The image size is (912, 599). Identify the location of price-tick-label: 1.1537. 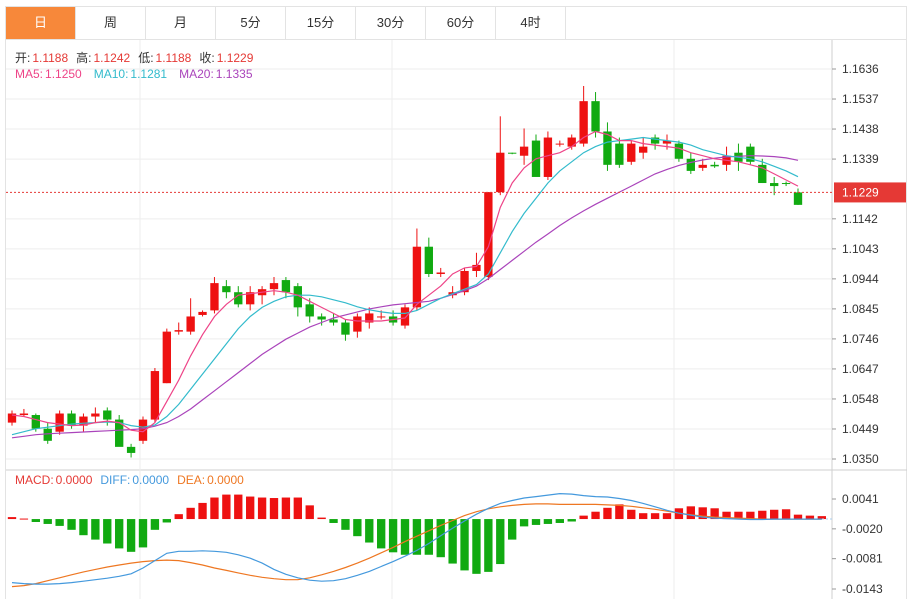
(860, 99).